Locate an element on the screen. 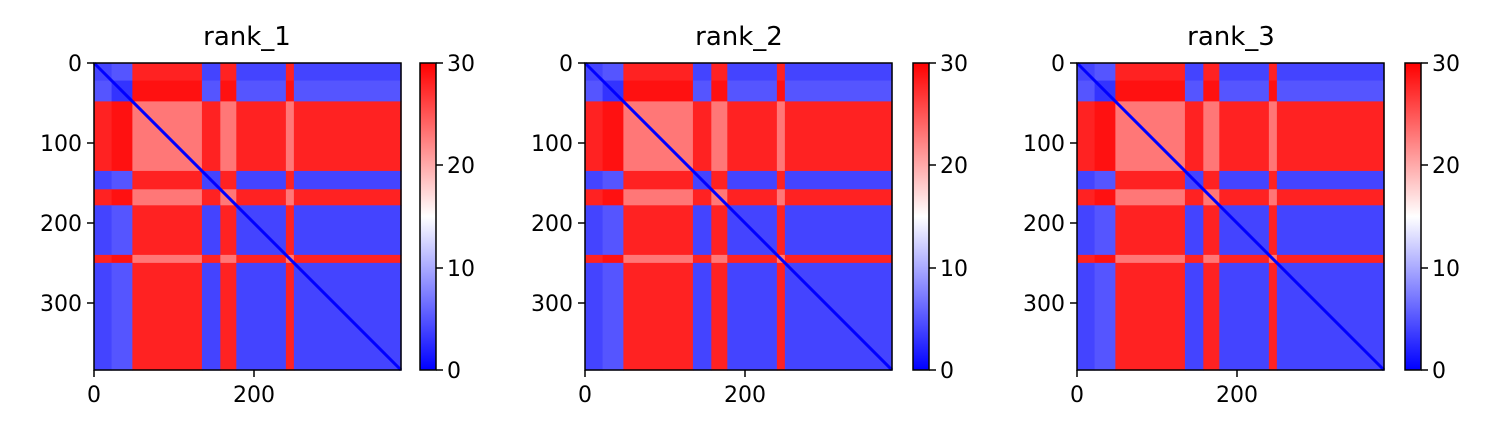  colorbar-tick-label: 30 is located at coordinates (1446, 64).